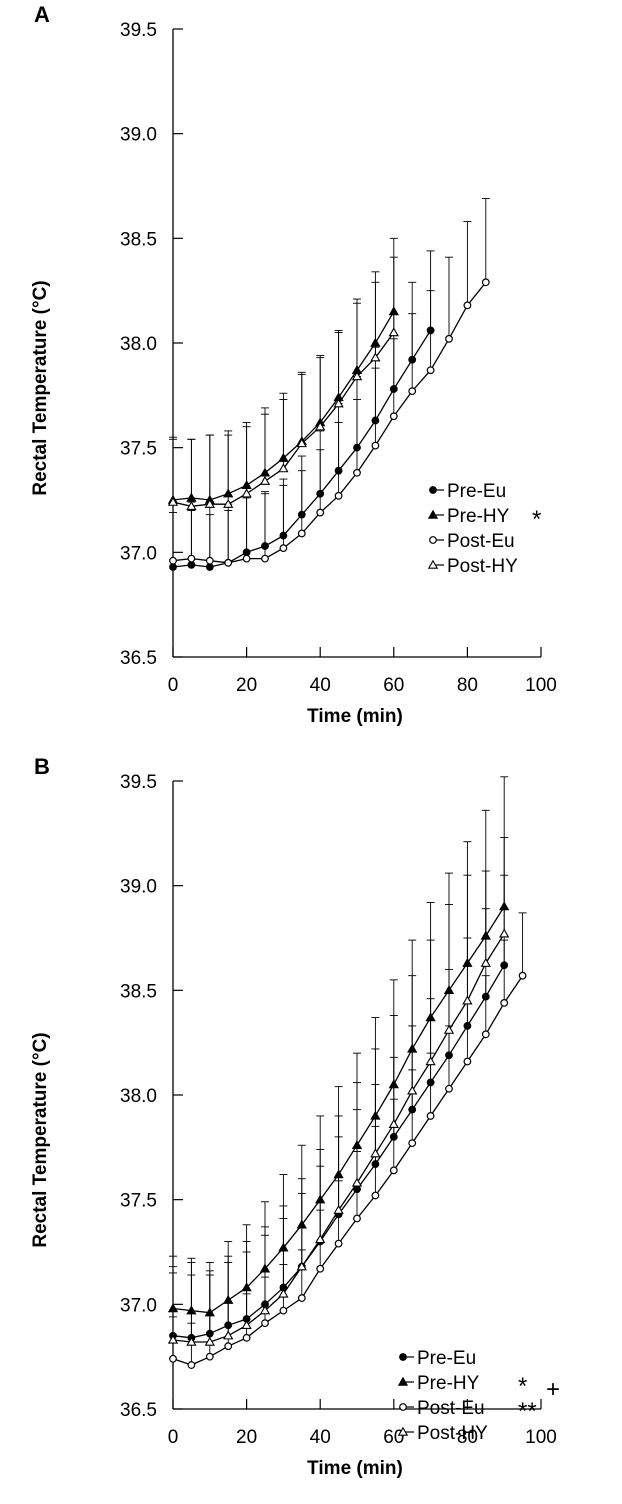 The image size is (622, 1504). I want to click on series-post-eu, so click(329, 382).